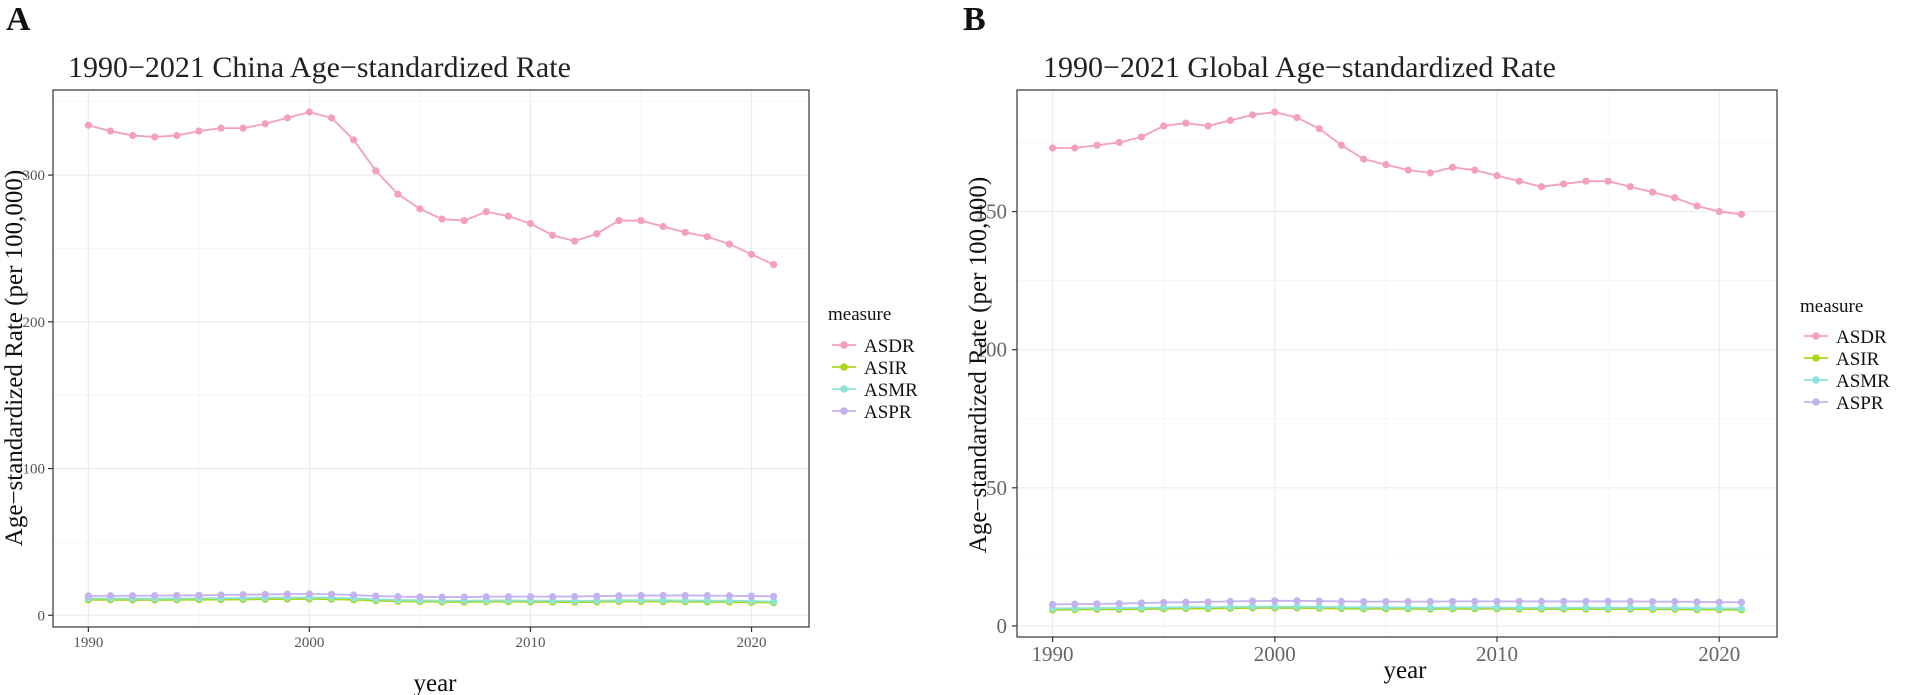 This screenshot has width=1905, height=695. What do you see at coordinates (530, 643) in the screenshot?
I see `x-tick-label: 2010` at bounding box center [530, 643].